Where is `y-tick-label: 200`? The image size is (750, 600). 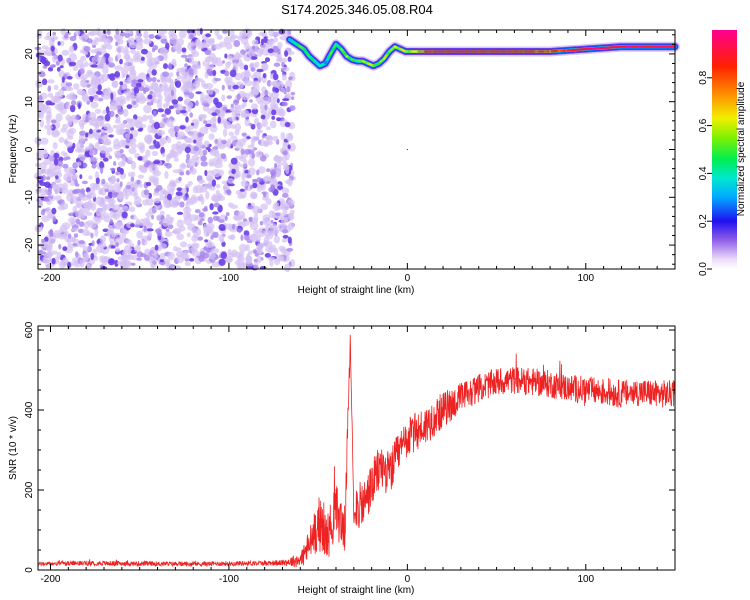 y-tick-label: 200 is located at coordinates (29, 489).